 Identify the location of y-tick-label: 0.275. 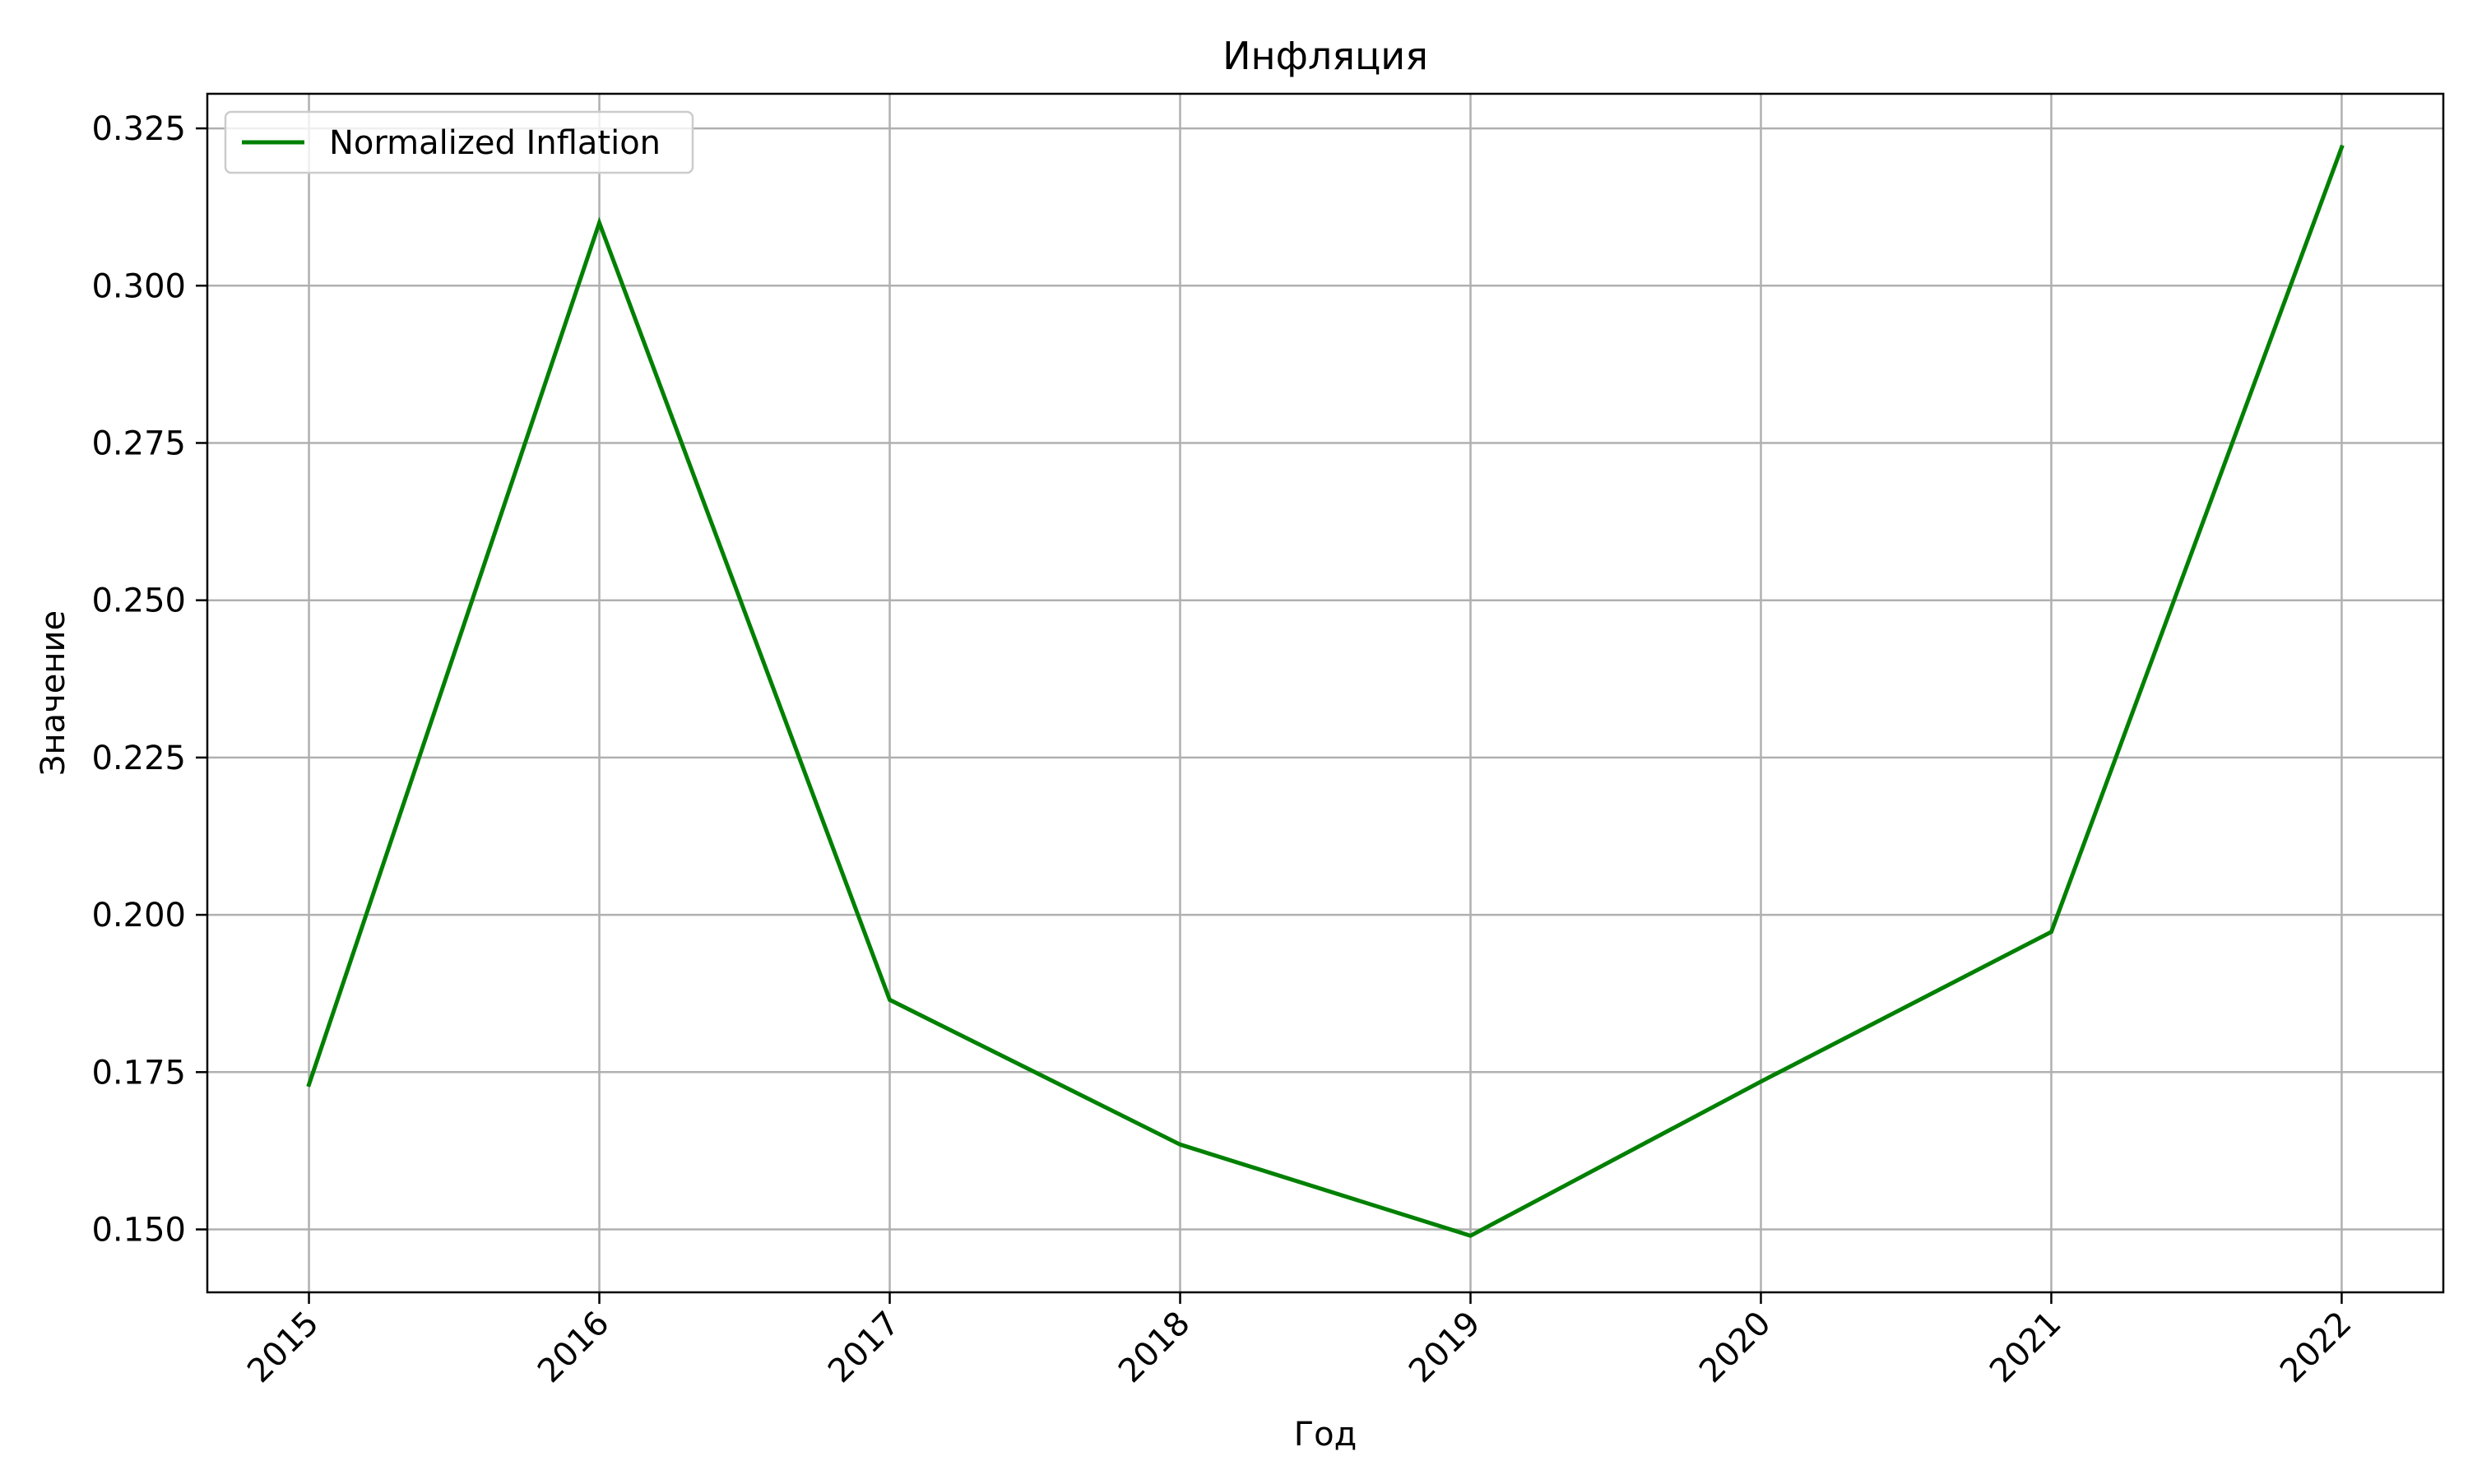
(138, 443).